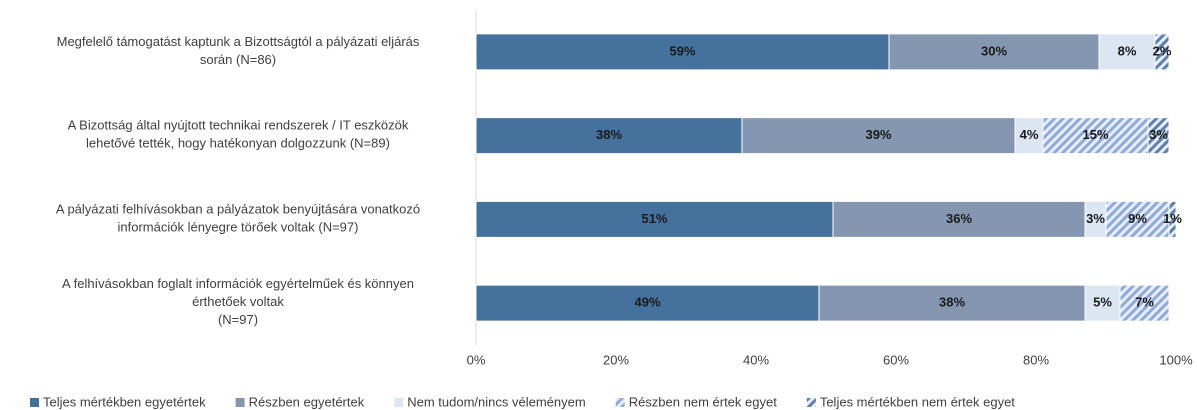  I want to click on value-label: 4%, so click(1029, 134).